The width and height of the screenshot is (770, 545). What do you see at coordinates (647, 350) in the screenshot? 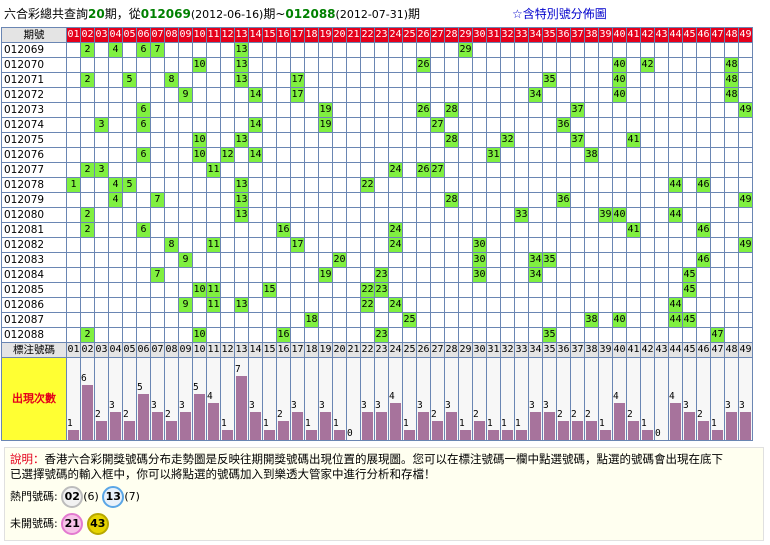
I see `pick-number-42: 42` at bounding box center [647, 350].